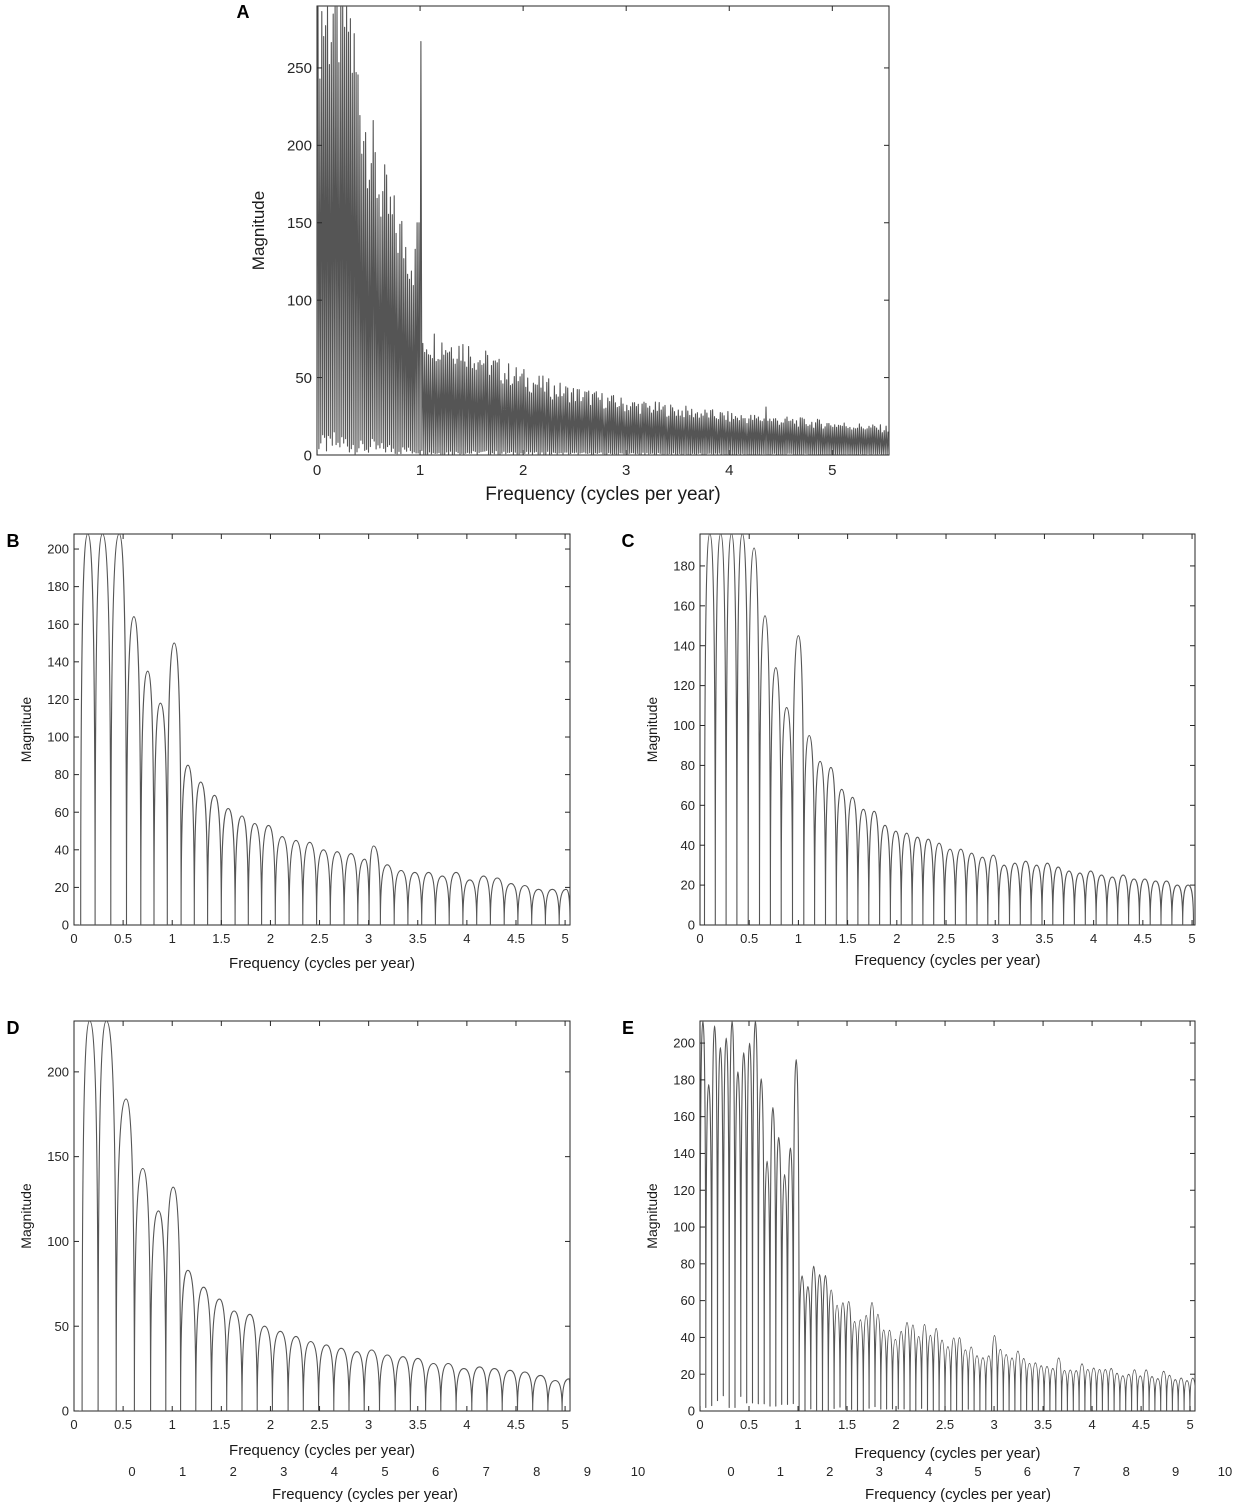 This screenshot has height=1509, width=1248. What do you see at coordinates (365, 1494) in the screenshot?
I see `extra-x-axis-label: Frequency (cycles per year)` at bounding box center [365, 1494].